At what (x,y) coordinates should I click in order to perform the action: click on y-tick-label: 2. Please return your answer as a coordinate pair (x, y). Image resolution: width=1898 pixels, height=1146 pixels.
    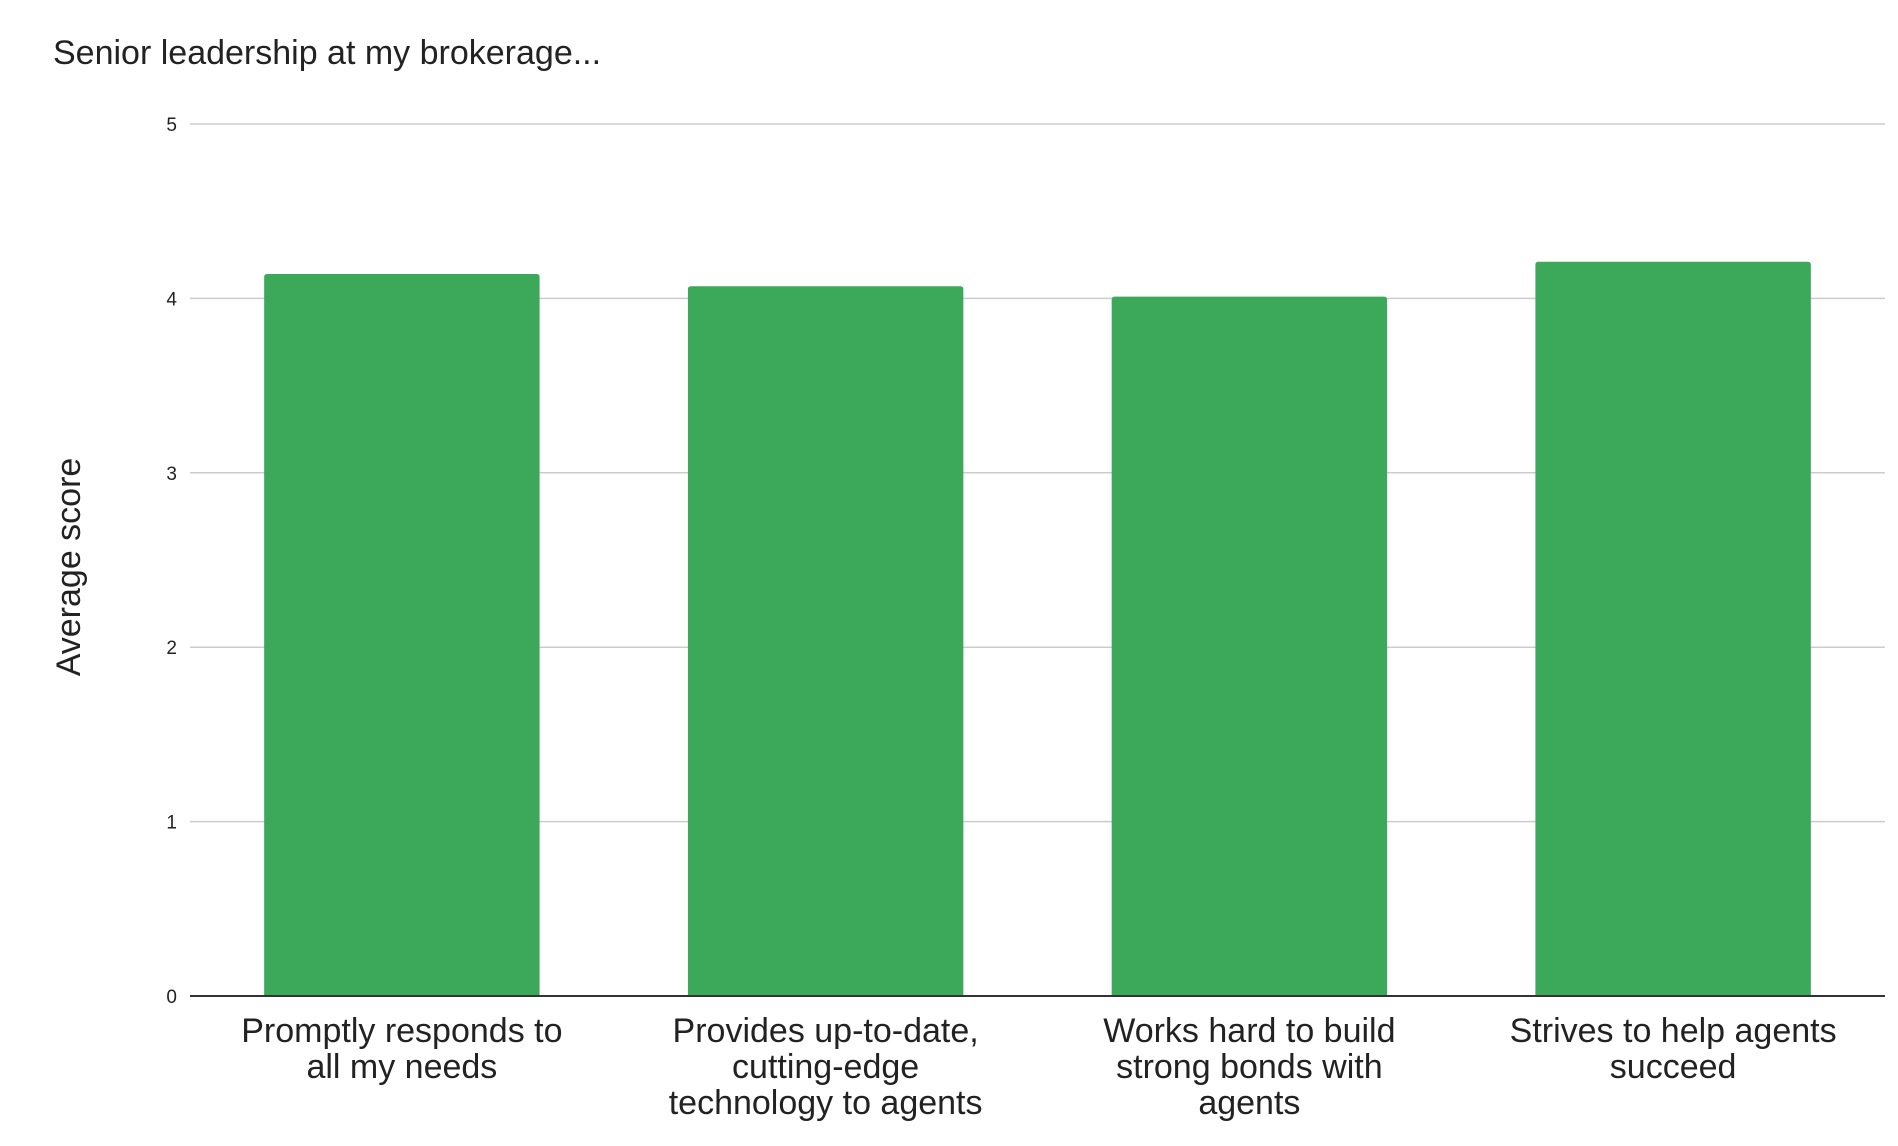
    Looking at the image, I should click on (171, 648).